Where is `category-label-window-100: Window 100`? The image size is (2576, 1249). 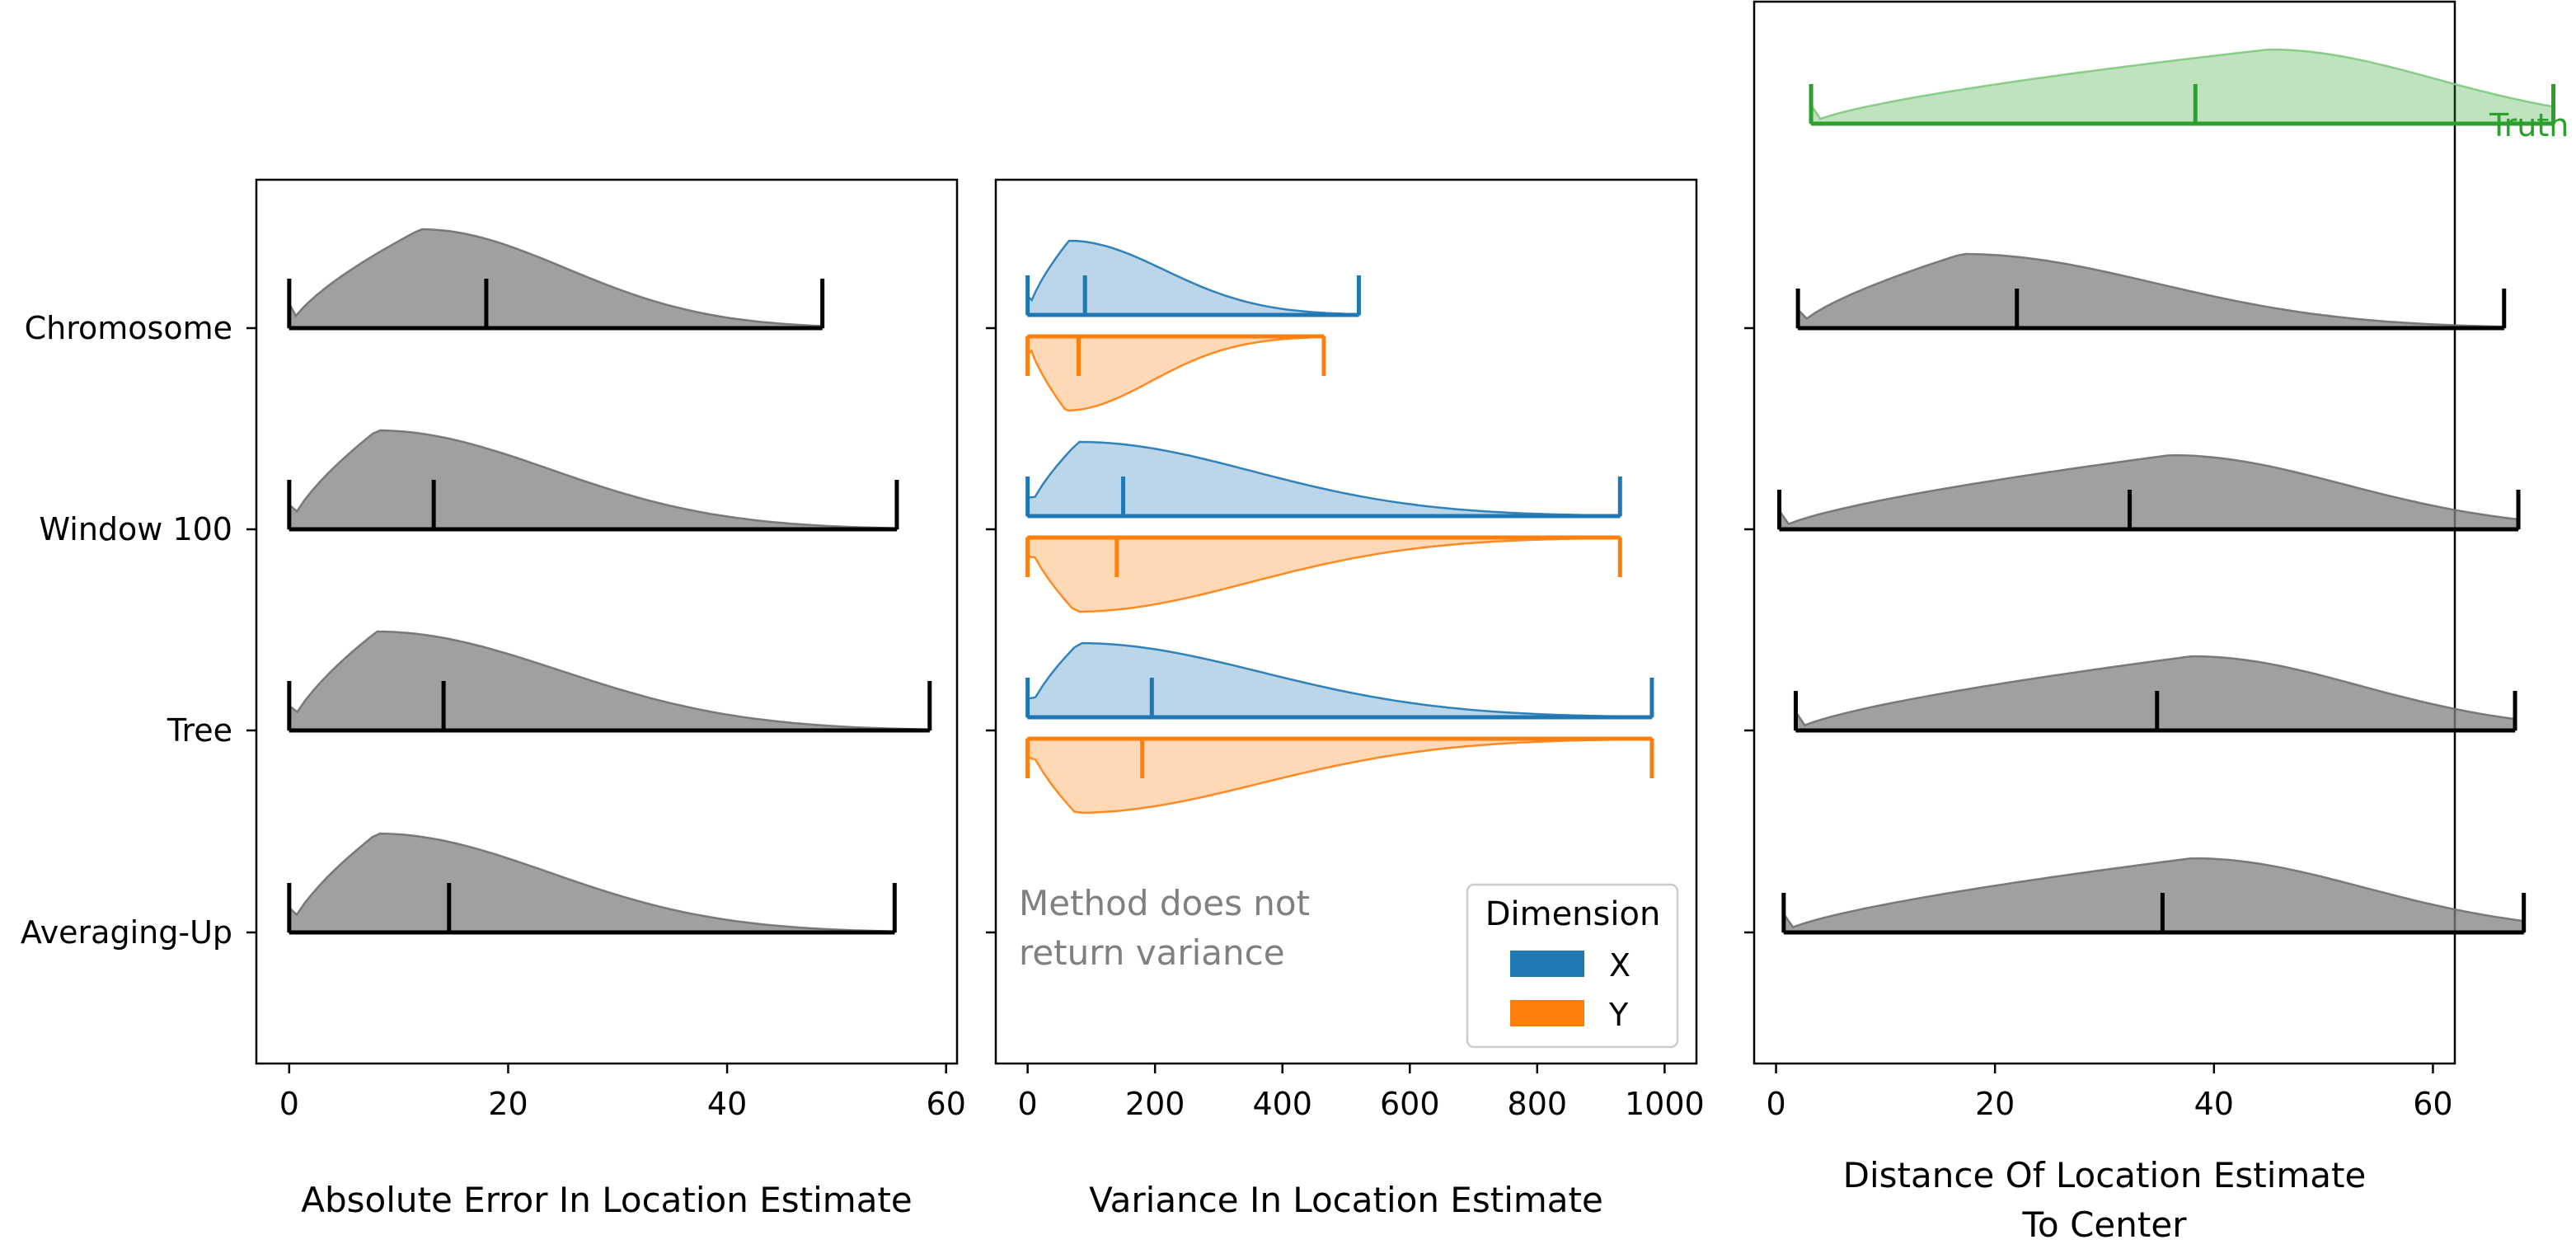
category-label-window-100: Window 100 is located at coordinates (136, 529).